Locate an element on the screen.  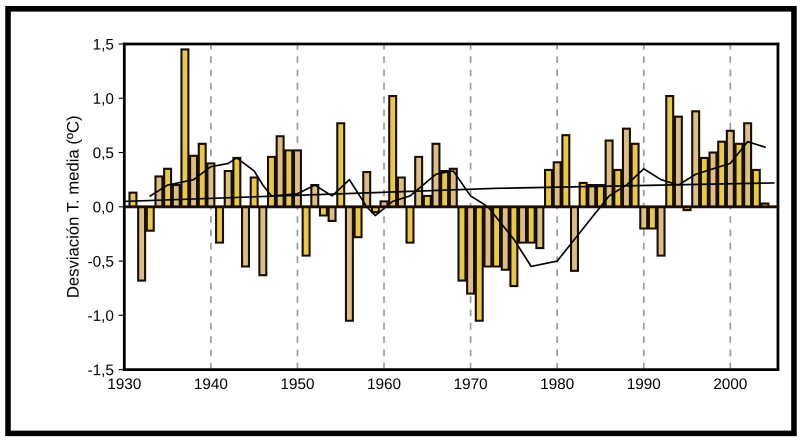
y-tick-label: -0,5 is located at coordinates (101, 262).